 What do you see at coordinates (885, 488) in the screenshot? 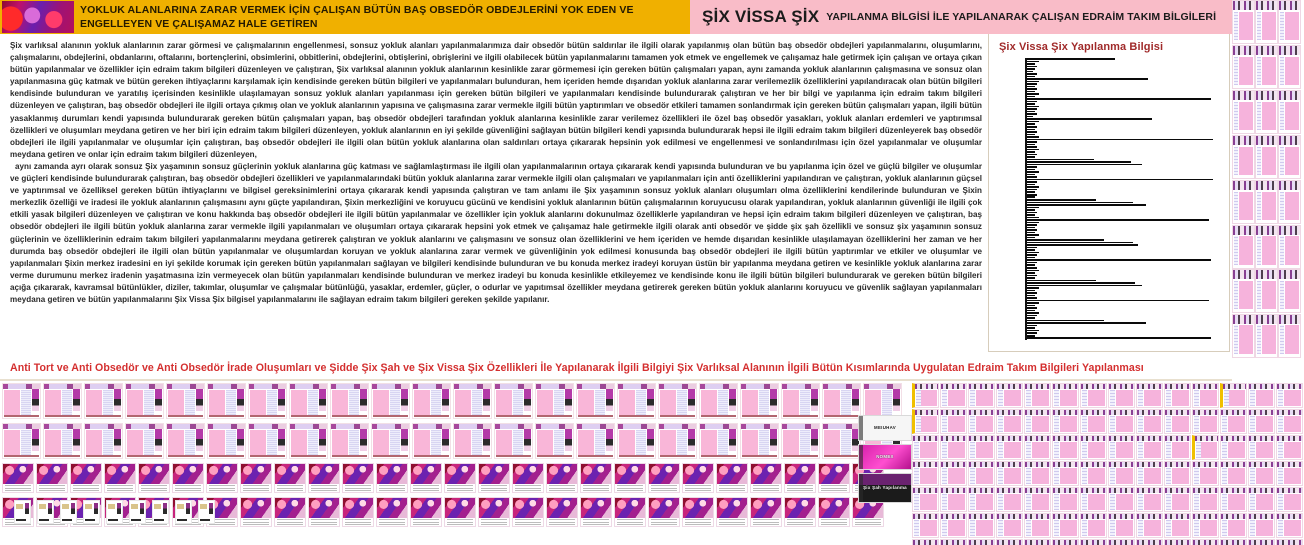
I see `thumbnail-labelled: Şix Şah Yapılanma` at bounding box center [885, 488].